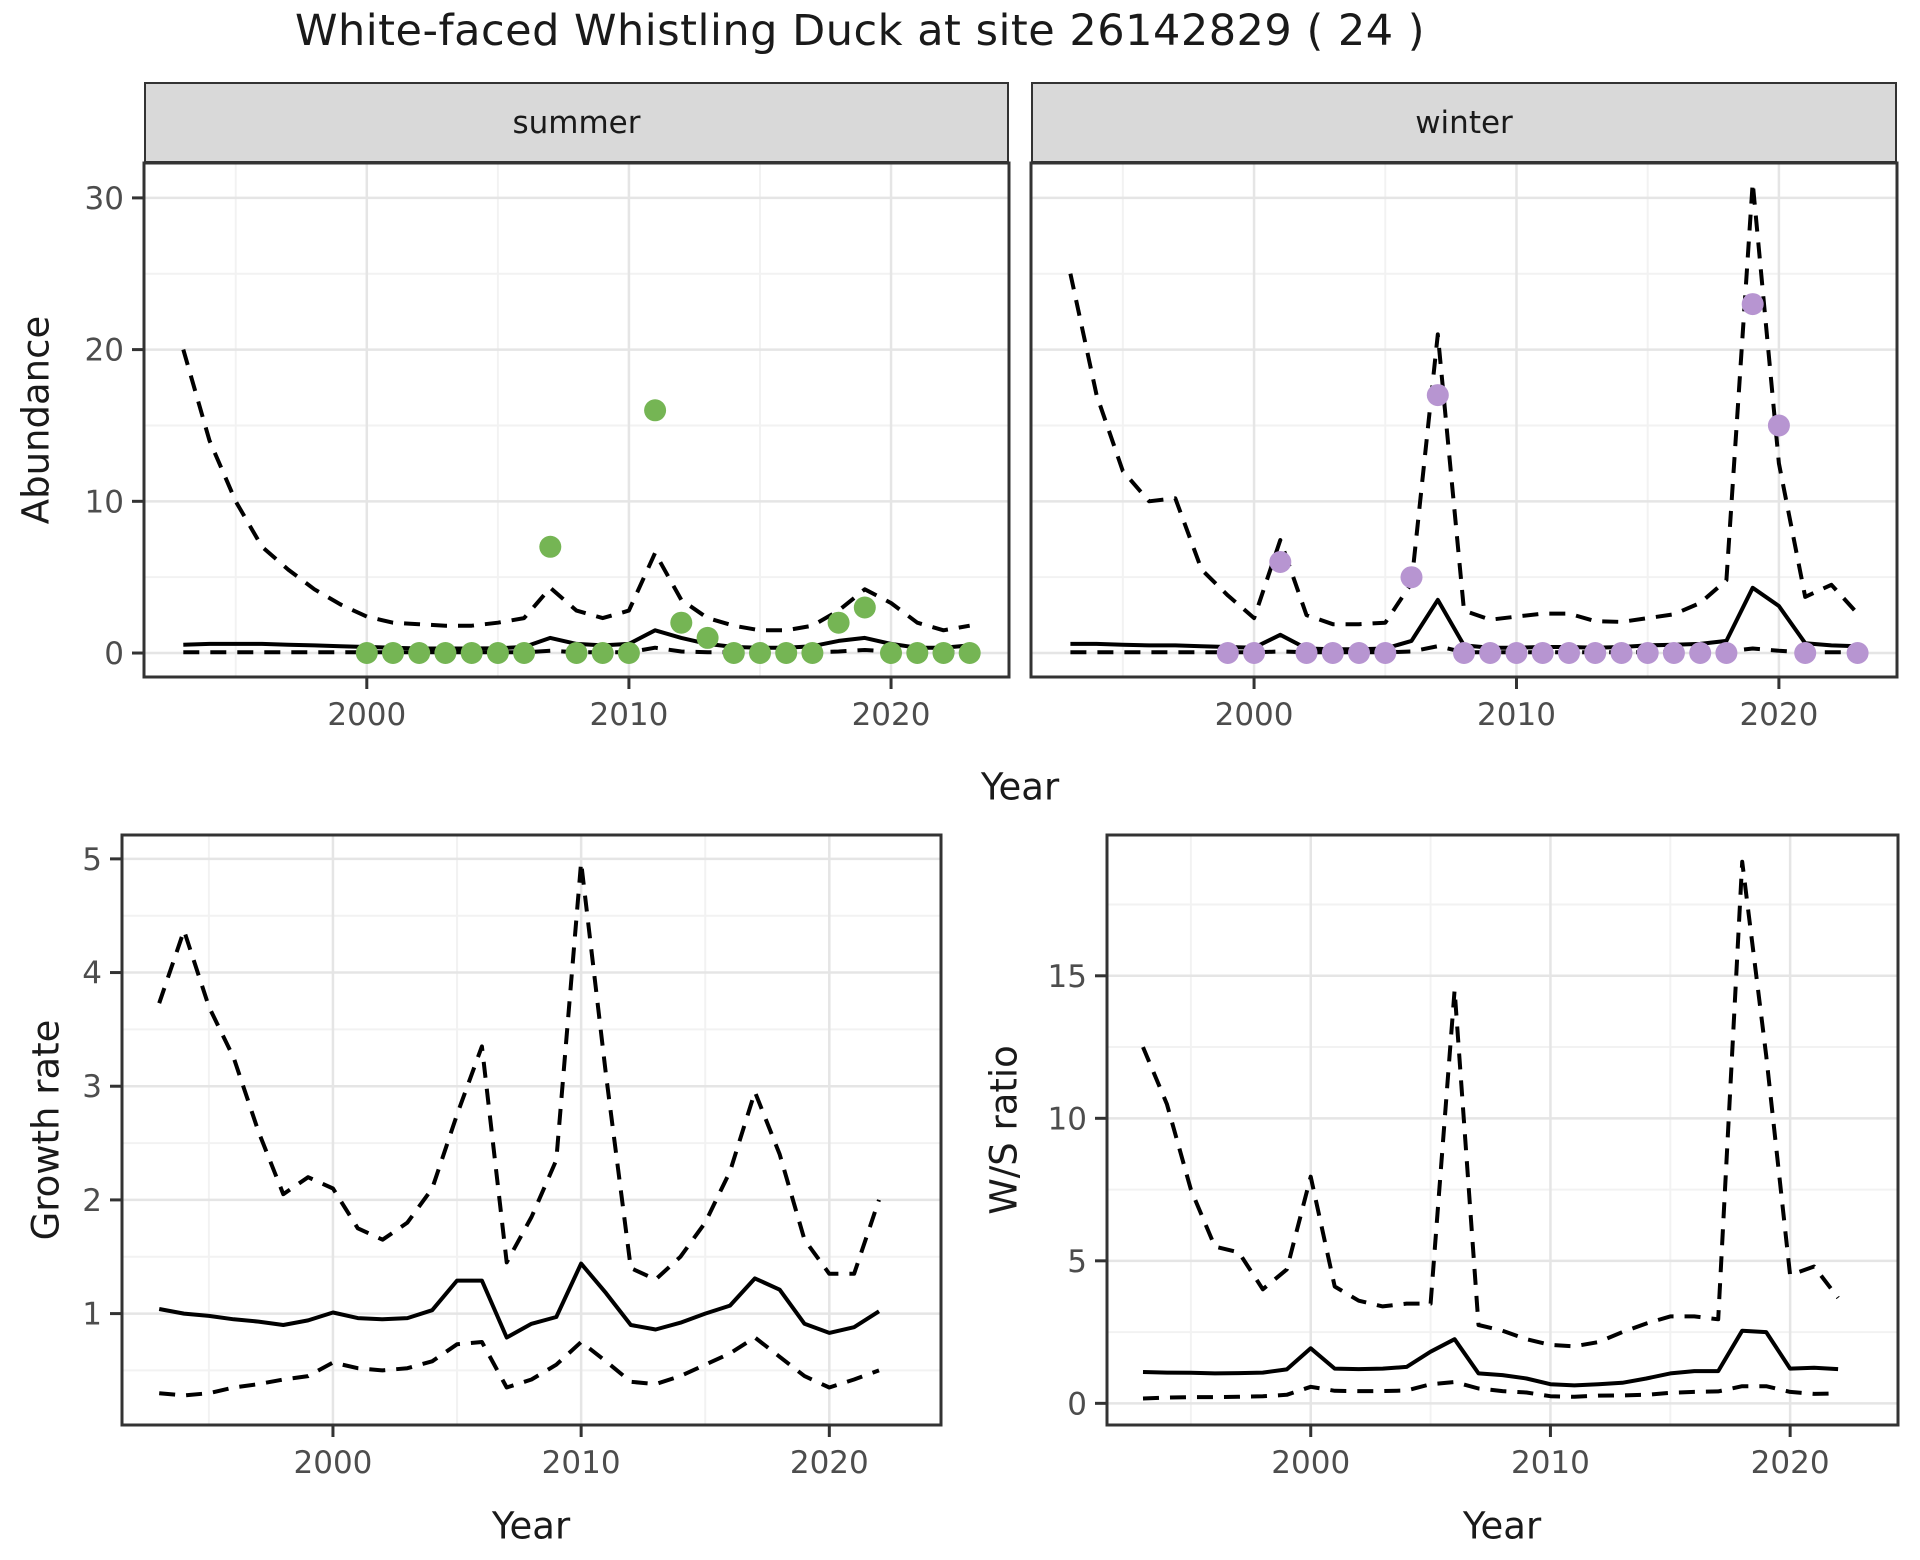  Describe the element at coordinates (1067, 977) in the screenshot. I see `y-tick-label: 15` at that location.